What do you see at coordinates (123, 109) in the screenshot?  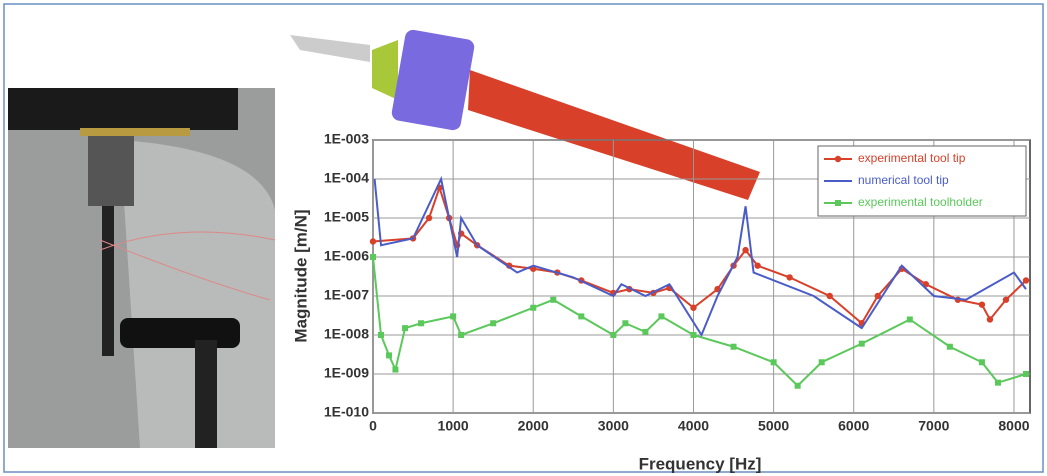 I see `photo-spindle` at bounding box center [123, 109].